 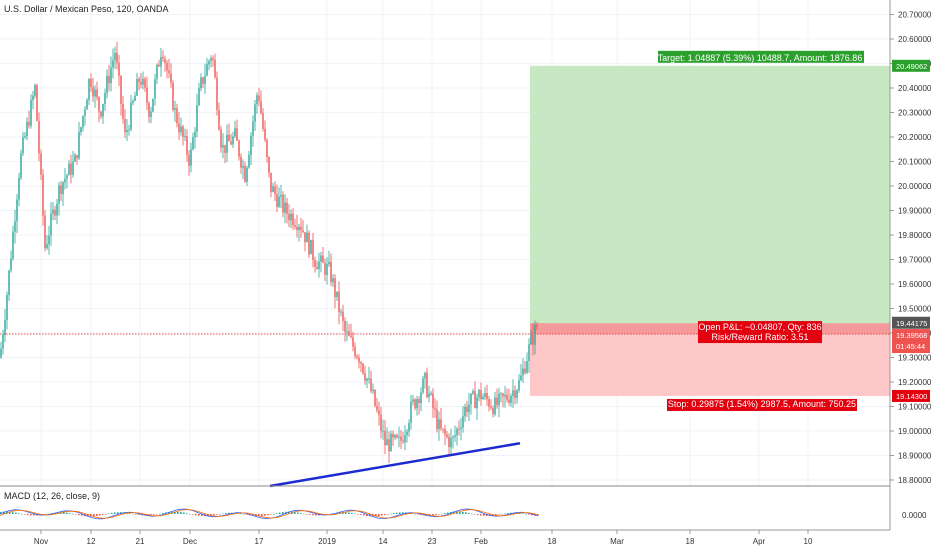 I want to click on x-tick-label: 2019, so click(x=327, y=541).